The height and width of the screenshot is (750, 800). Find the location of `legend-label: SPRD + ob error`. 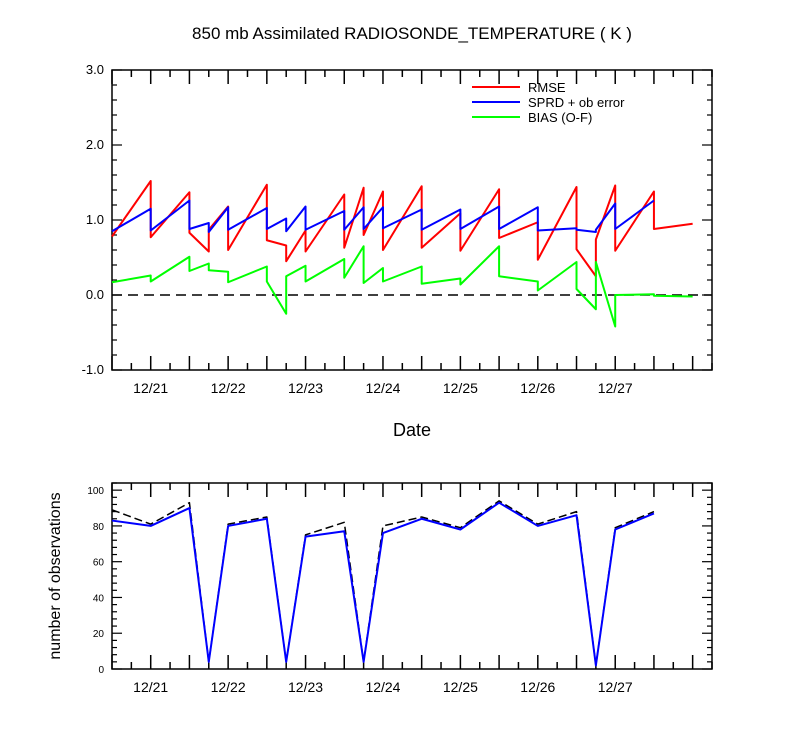

legend-label: SPRD + ob error is located at coordinates (576, 102).